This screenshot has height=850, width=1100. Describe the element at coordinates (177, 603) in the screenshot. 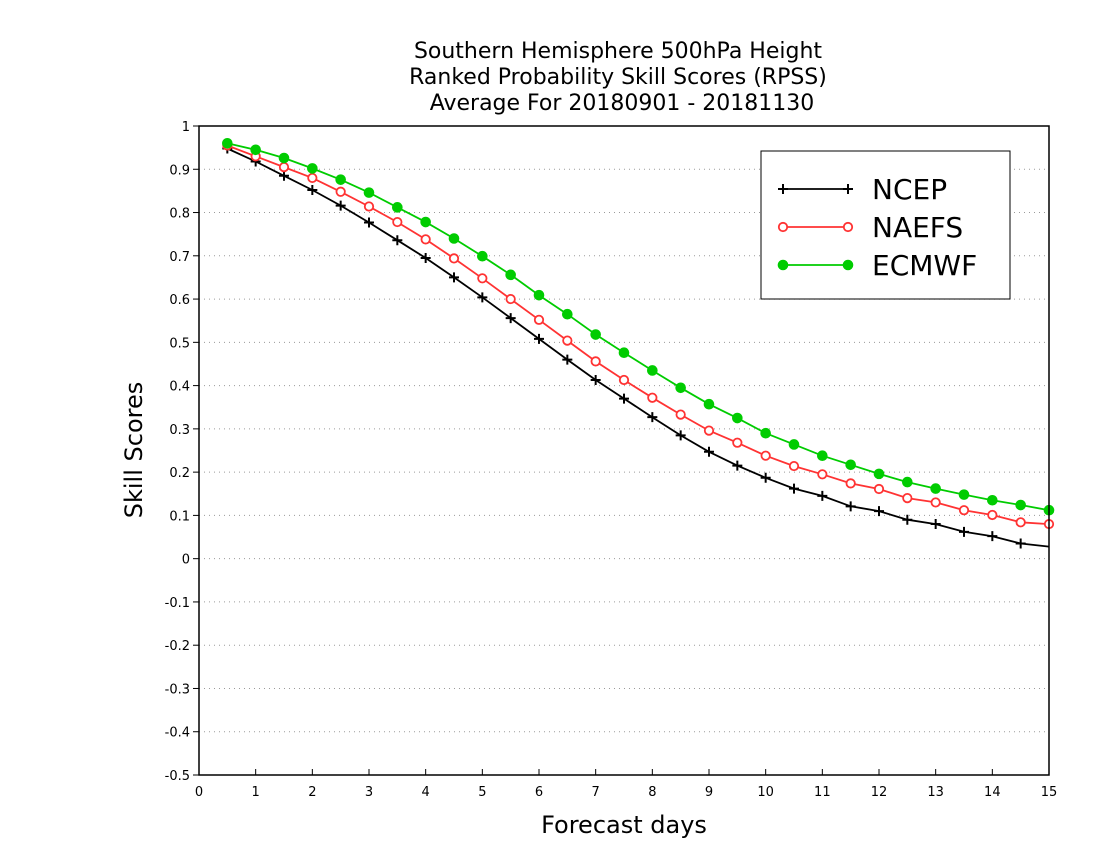

I see `y-tick-label: -0.1` at that location.